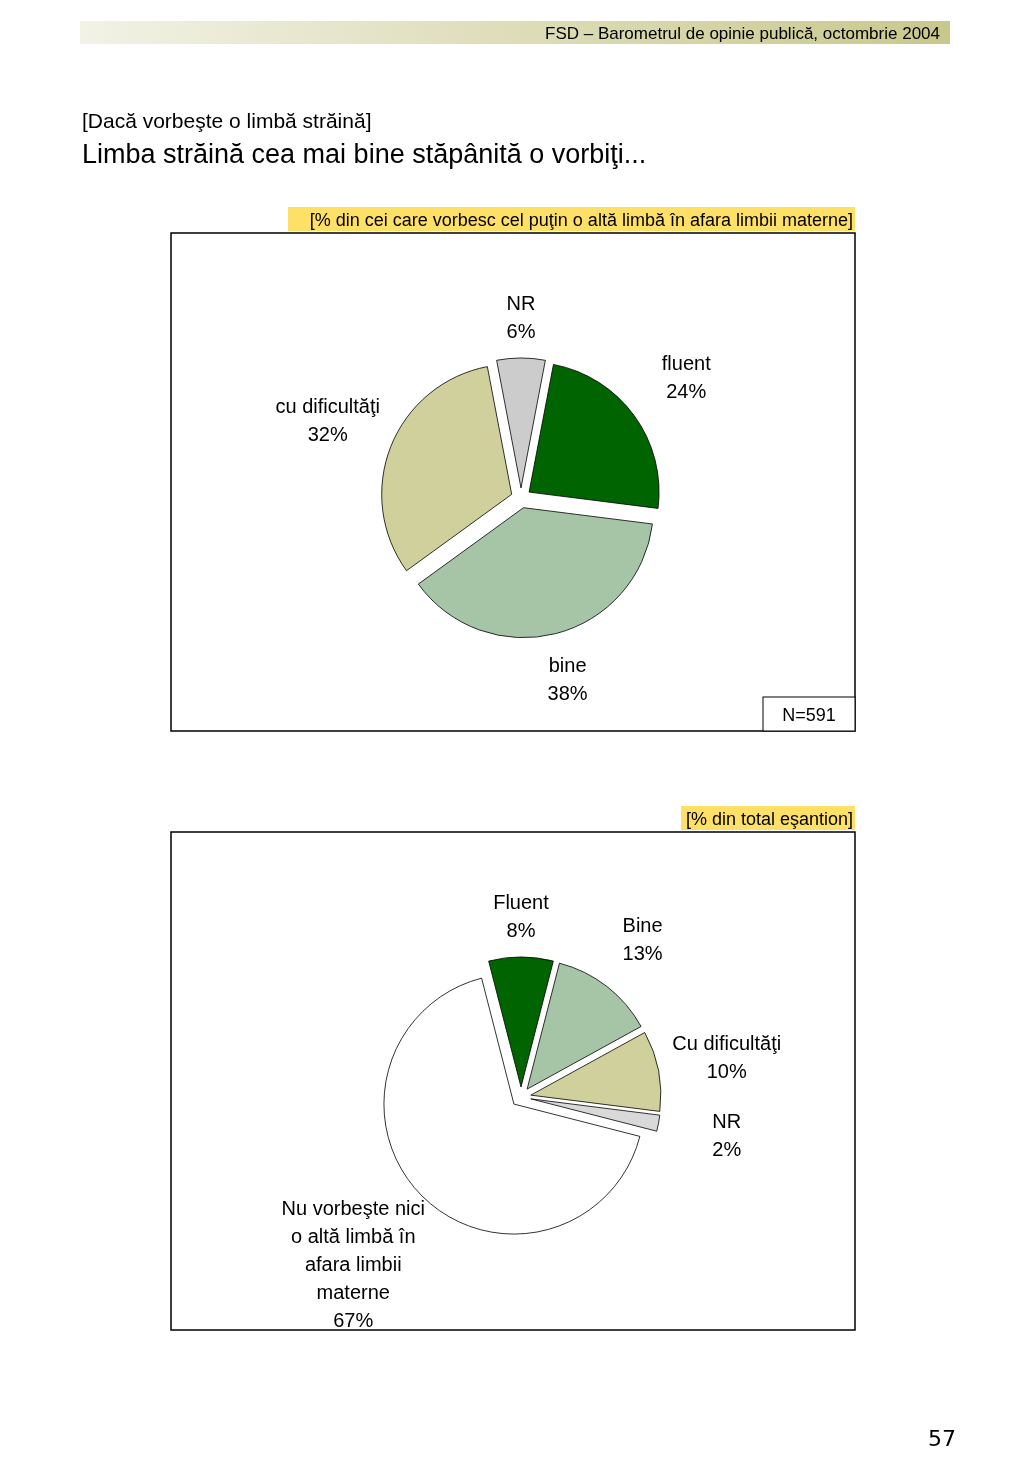  I want to click on text: [% din total eşantion], so click(769, 819).